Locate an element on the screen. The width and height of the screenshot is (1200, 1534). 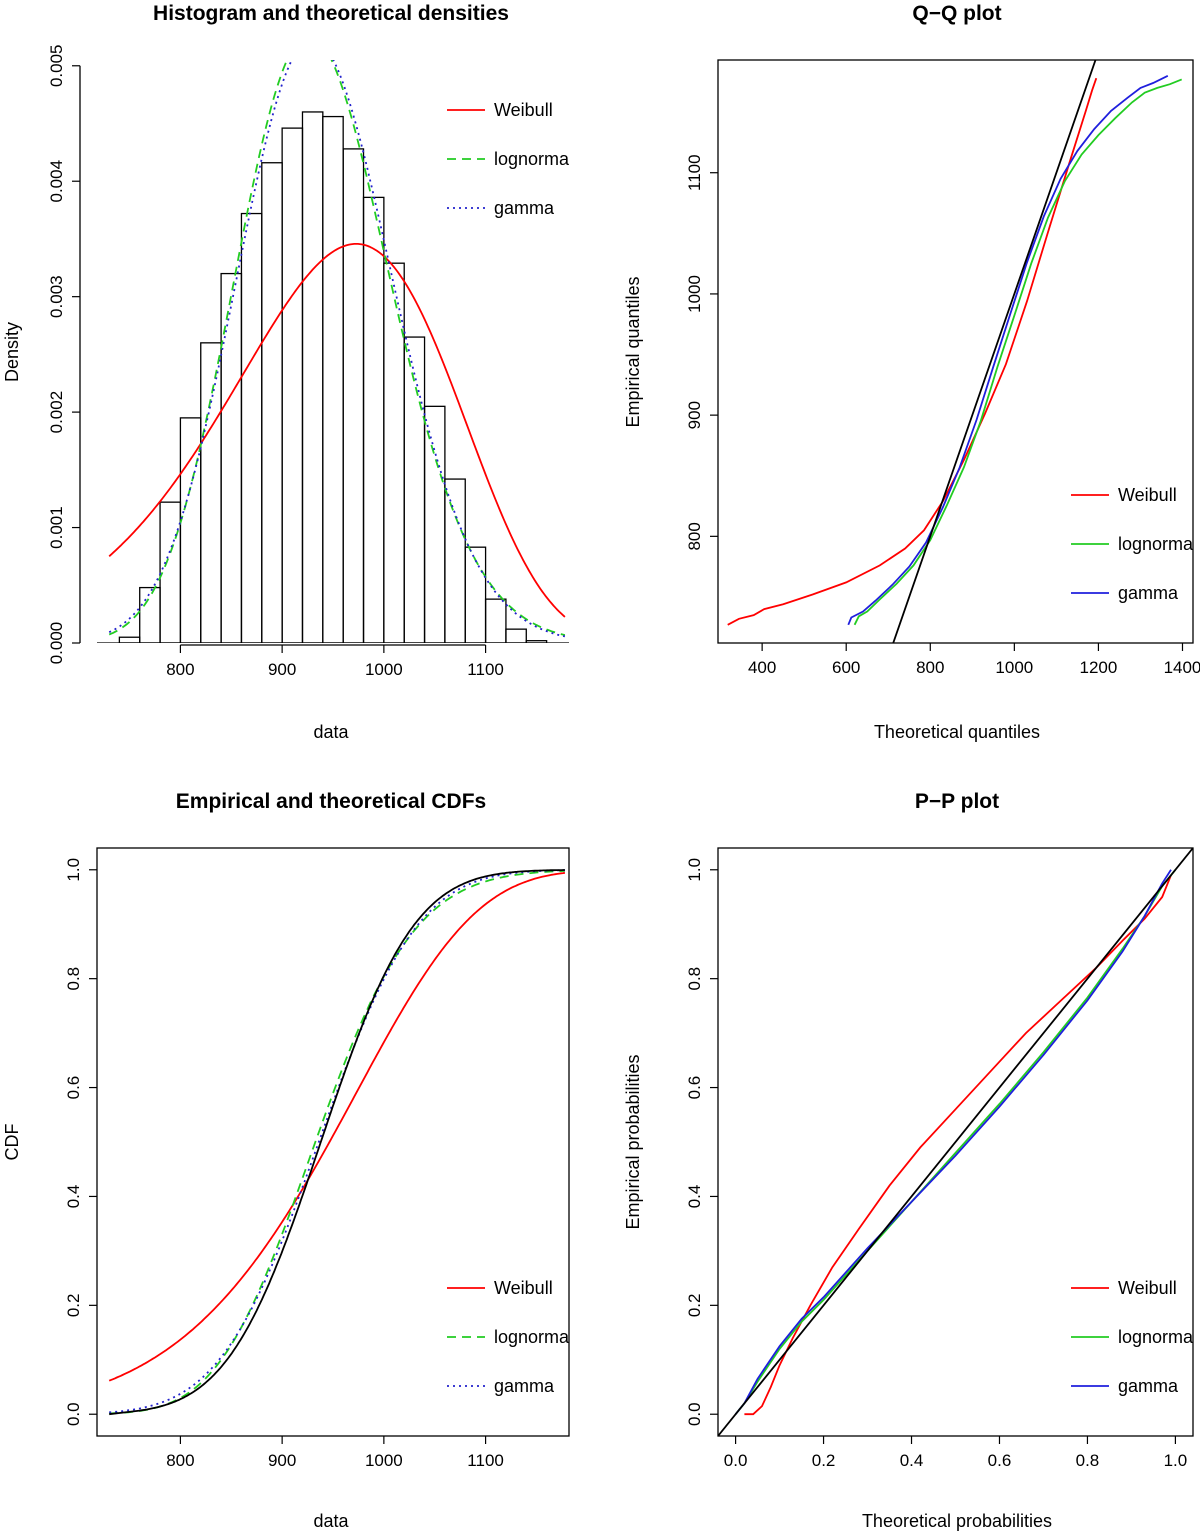
density-y-axis-label: Density is located at coordinates (12, 352).